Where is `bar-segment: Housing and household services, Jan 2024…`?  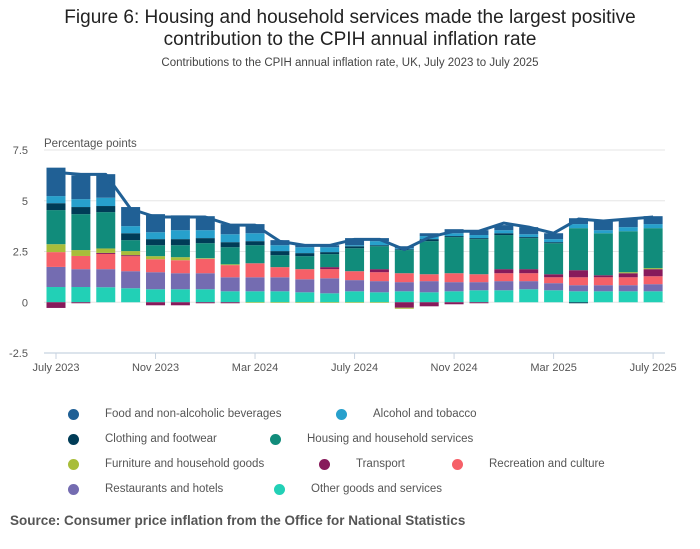 bar-segment: Housing and household services, Jan 2024… is located at coordinates (205, 251).